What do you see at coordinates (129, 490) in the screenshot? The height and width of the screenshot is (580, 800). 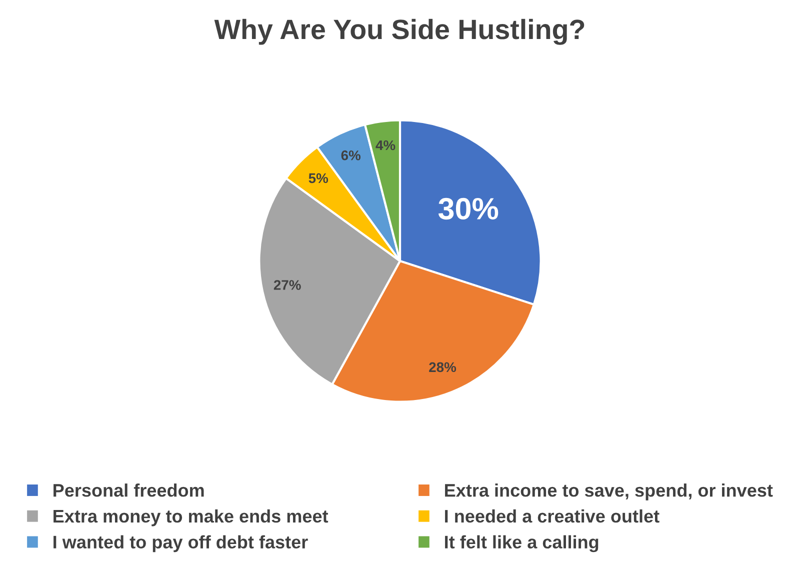 I see `legend-label: Personal freedom` at bounding box center [129, 490].